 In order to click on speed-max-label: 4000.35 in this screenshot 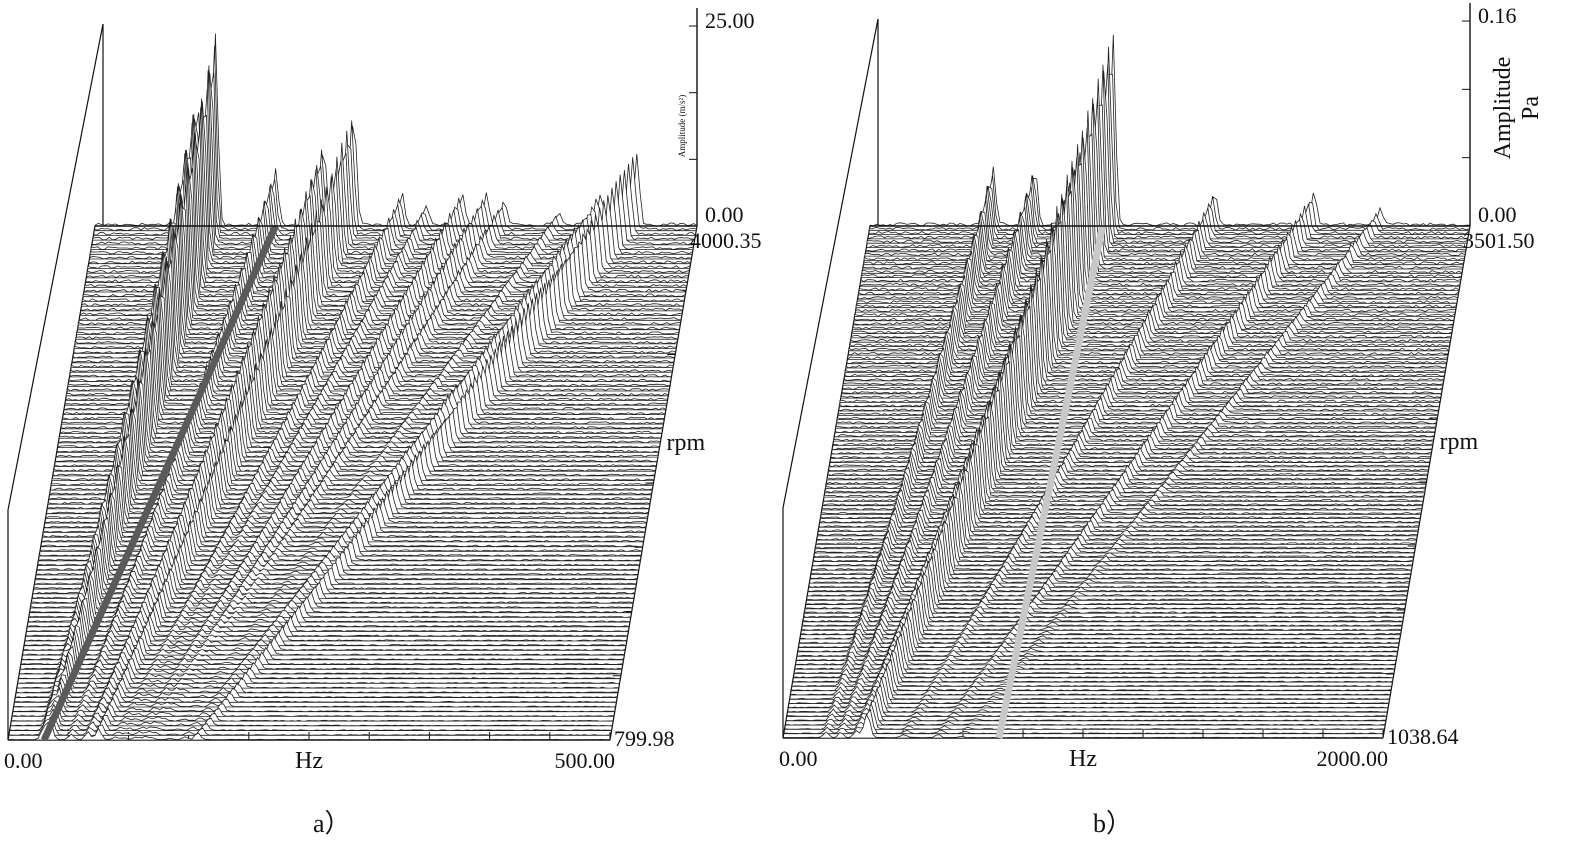, I will do `click(726, 240)`.